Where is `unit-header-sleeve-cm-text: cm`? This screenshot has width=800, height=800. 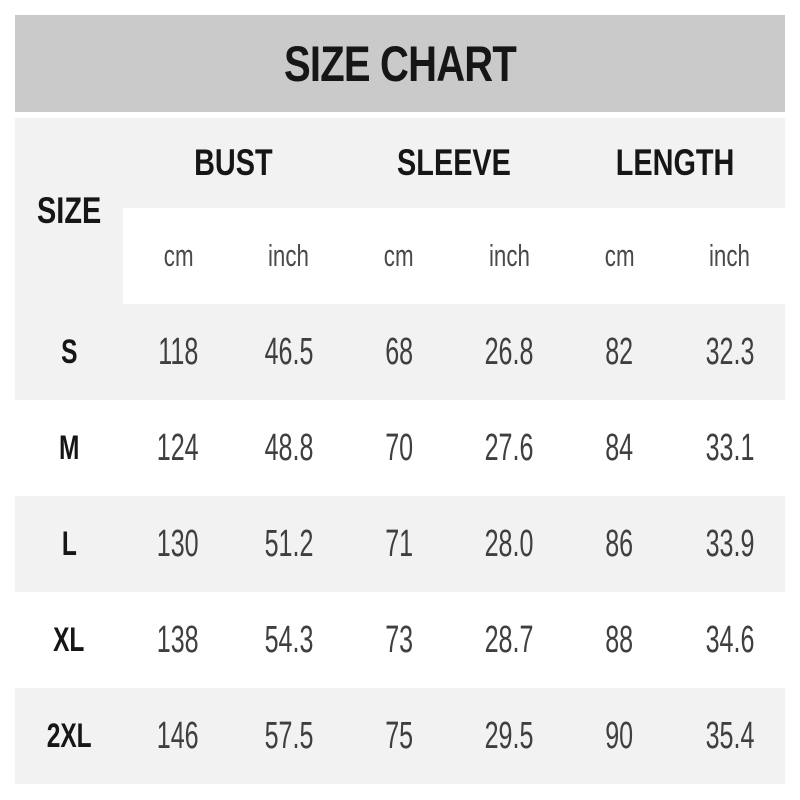
unit-header-sleeve-cm-text: cm is located at coordinates (398, 255).